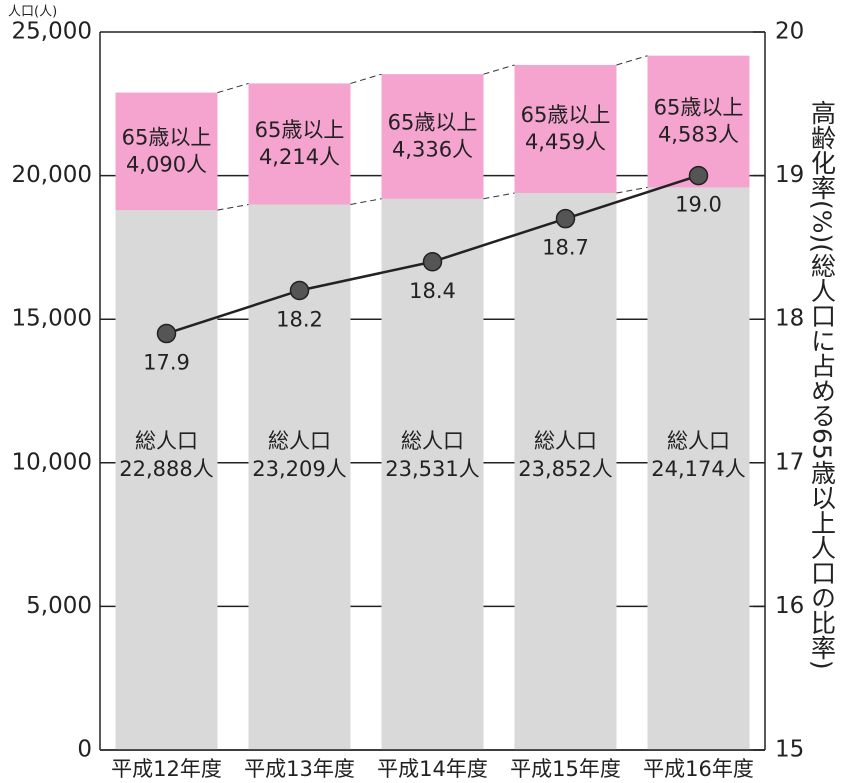  Describe the element at coordinates (565, 142) in the screenshot. I see `bar-value-label: 4,459人` at that location.